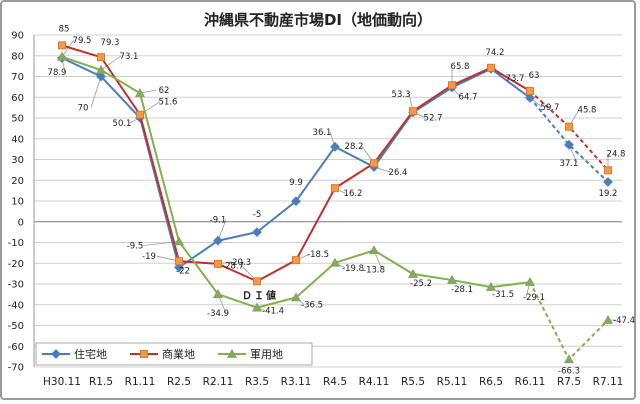 The height and width of the screenshot is (404, 640). Describe the element at coordinates (17, 139) in the screenshot. I see `y-tick-label: 40` at that location.